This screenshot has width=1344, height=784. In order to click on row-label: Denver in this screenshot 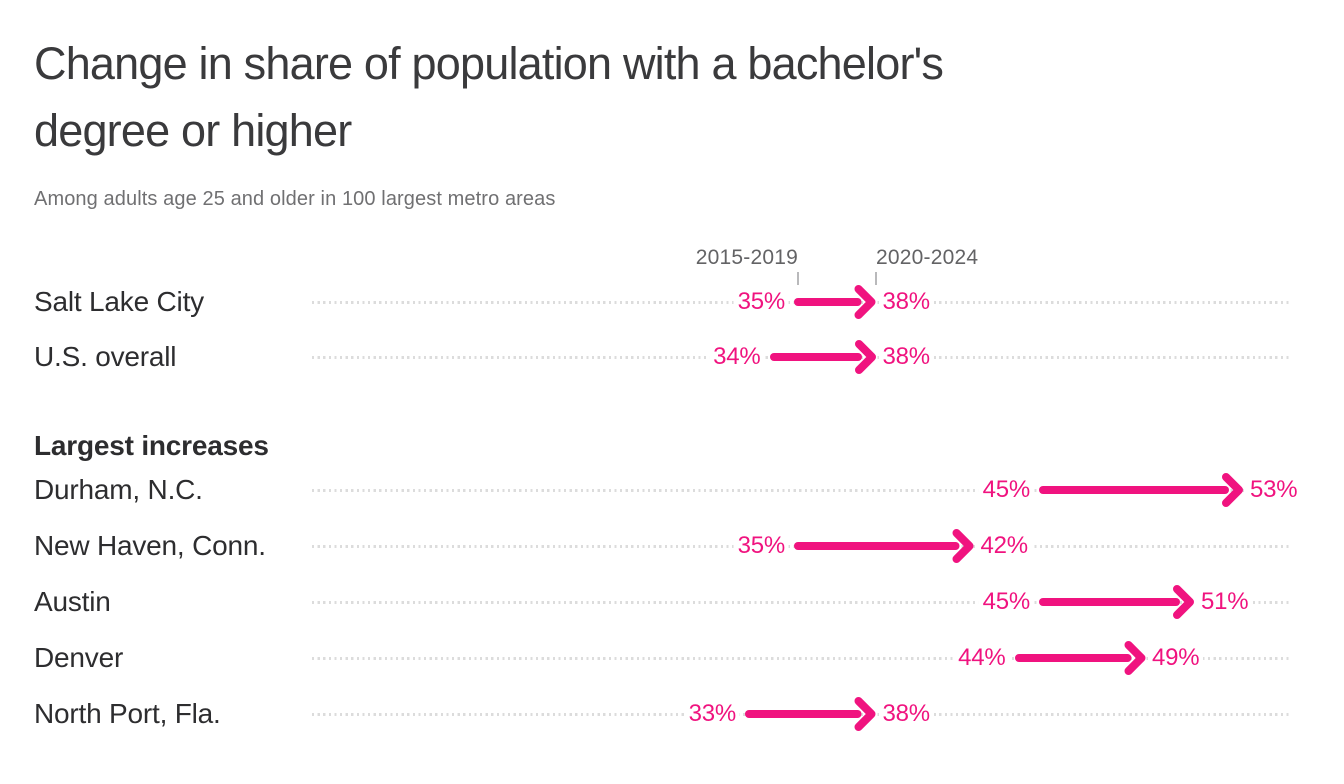, I will do `click(79, 657)`.